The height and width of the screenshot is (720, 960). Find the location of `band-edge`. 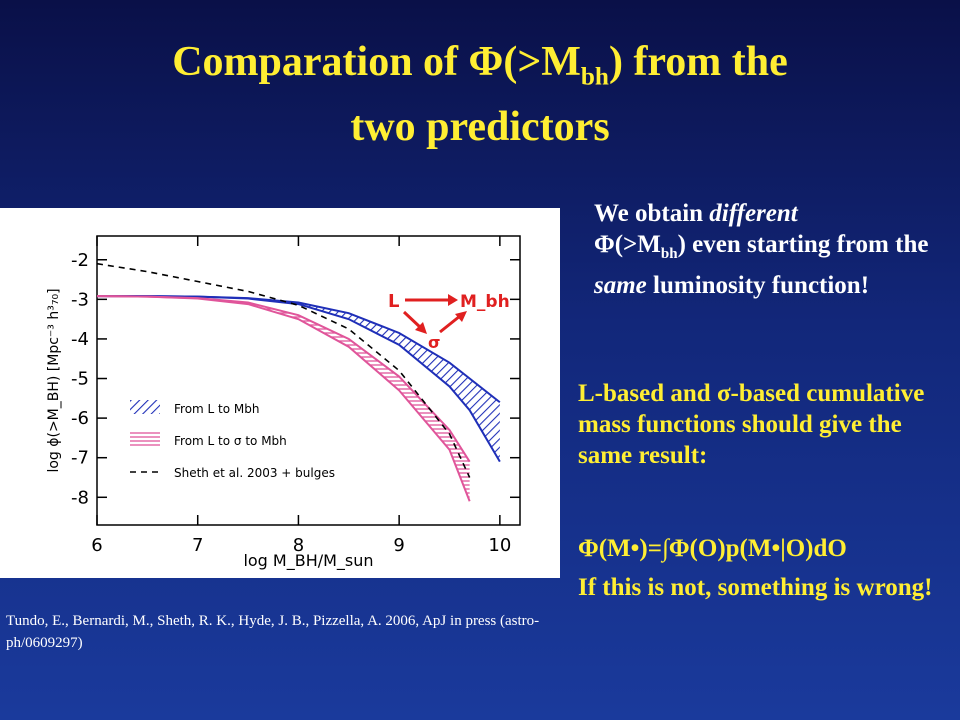

band-edge is located at coordinates (283, 398).